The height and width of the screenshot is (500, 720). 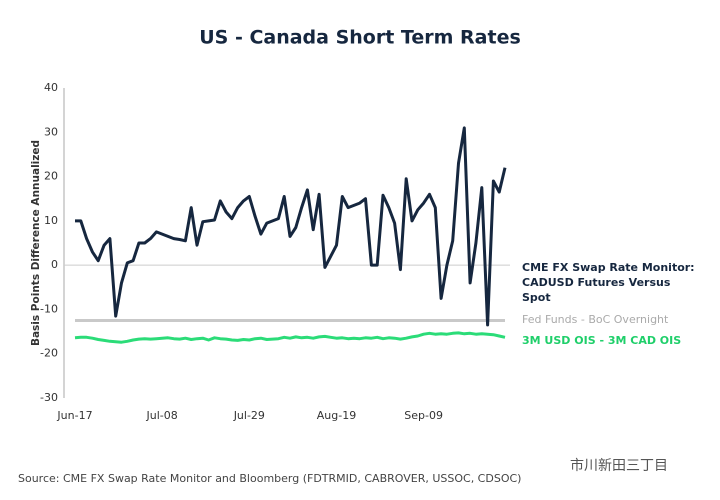 What do you see at coordinates (360, 38) in the screenshot?
I see `chart-title: US - Canada Short Term Rates` at bounding box center [360, 38].